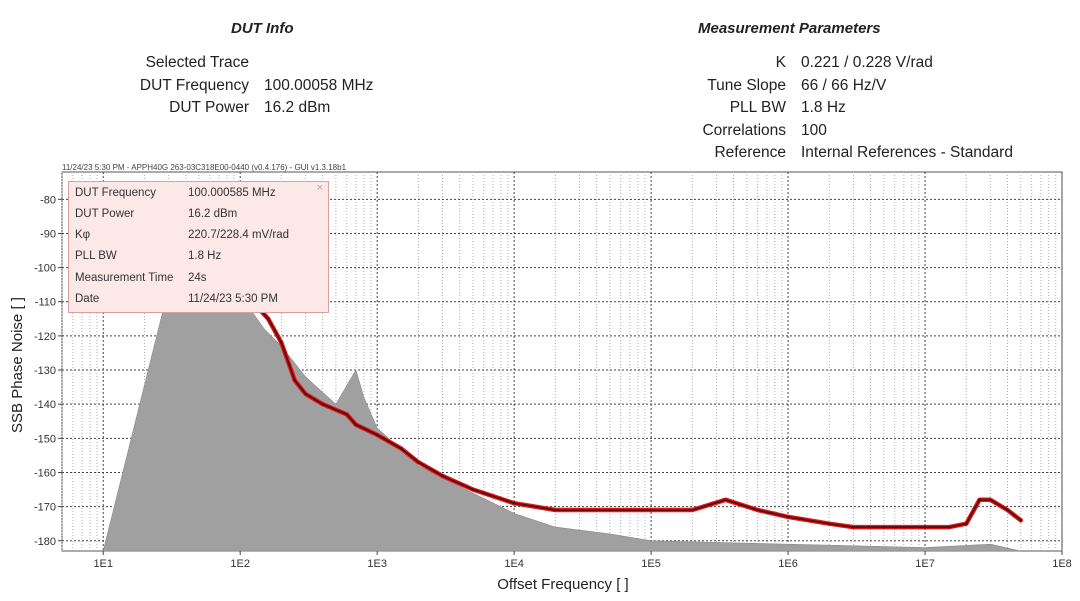 Image resolution: width=1080 pixels, height=601 pixels. I want to click on y-tick-label: -150, so click(45, 439).